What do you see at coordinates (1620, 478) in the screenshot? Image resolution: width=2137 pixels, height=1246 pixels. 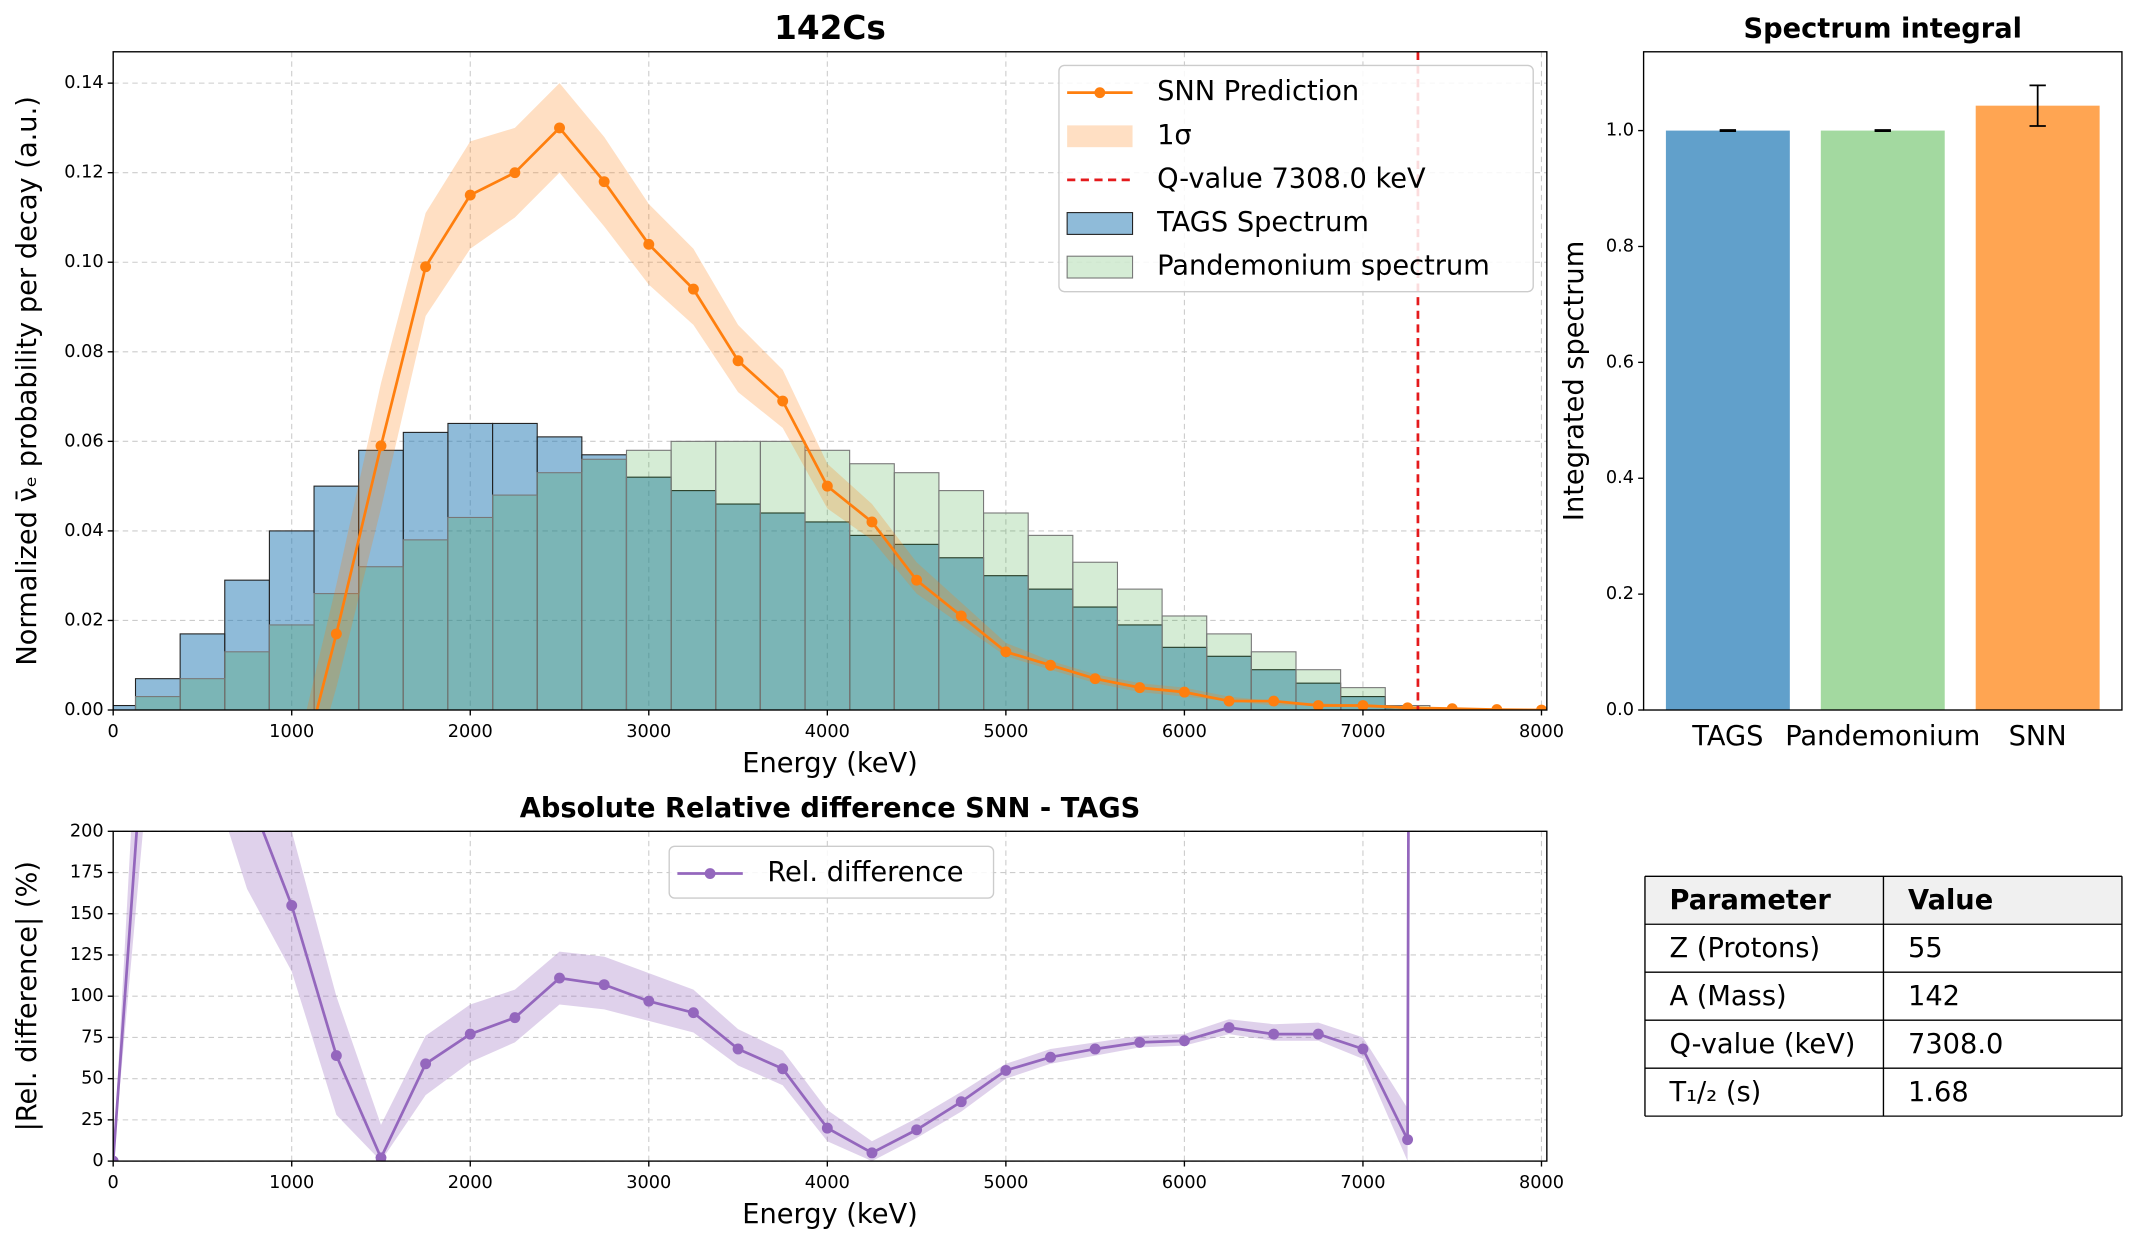 I see `y-tick-label: 0.4` at bounding box center [1620, 478].